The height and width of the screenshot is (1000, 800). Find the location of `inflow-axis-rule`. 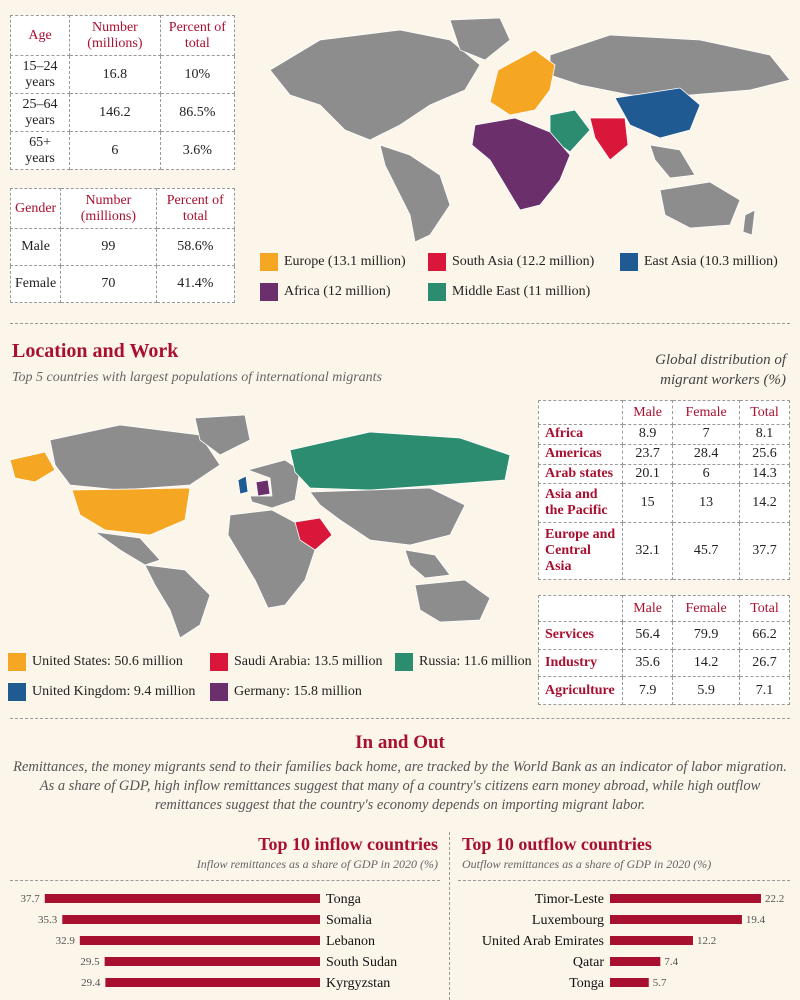

inflow-axis-rule is located at coordinates (225, 880).